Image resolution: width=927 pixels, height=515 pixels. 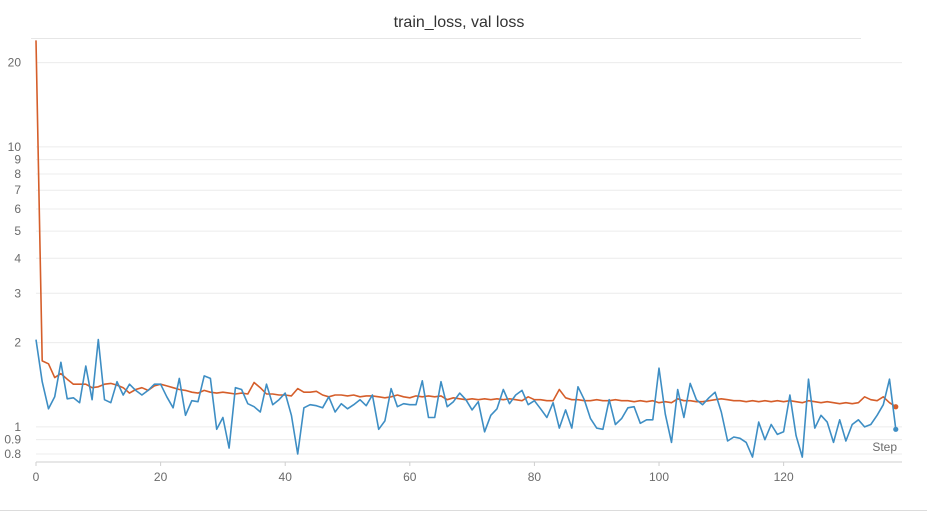 What do you see at coordinates (459, 22) in the screenshot?
I see `chart-title: train_loss, val loss` at bounding box center [459, 22].